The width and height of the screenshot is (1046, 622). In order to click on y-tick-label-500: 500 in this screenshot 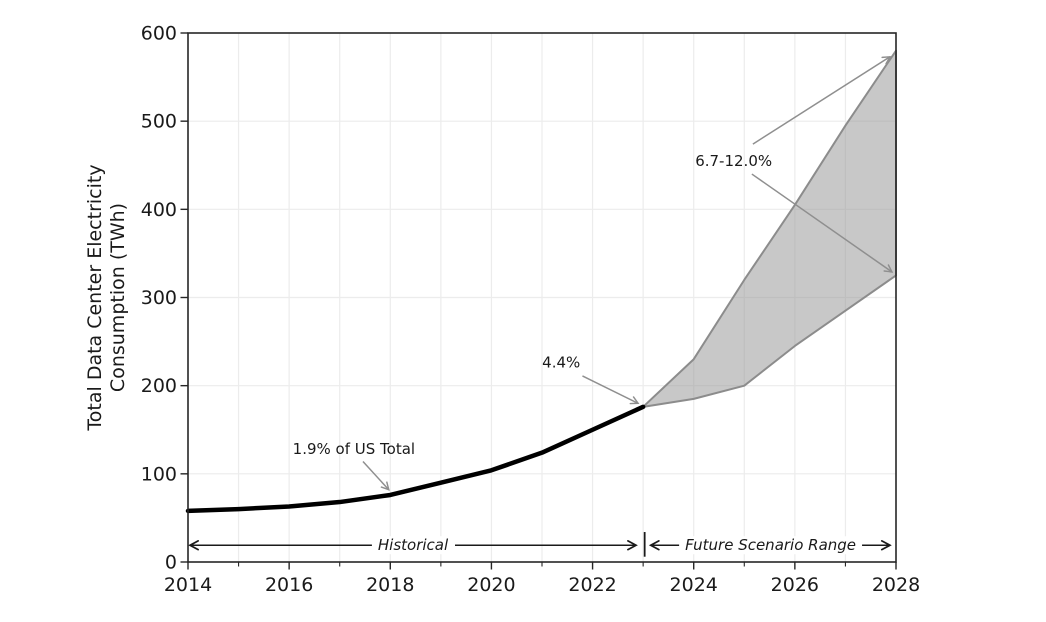, I will do `click(159, 122)`.